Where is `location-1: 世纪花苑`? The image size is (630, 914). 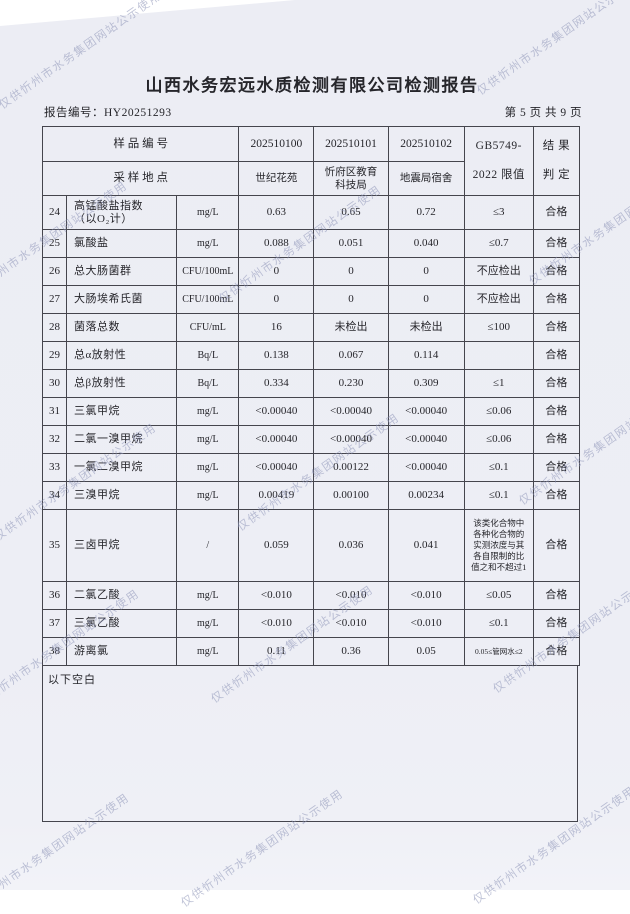
location-1: 世纪花苑 is located at coordinates (276, 178).